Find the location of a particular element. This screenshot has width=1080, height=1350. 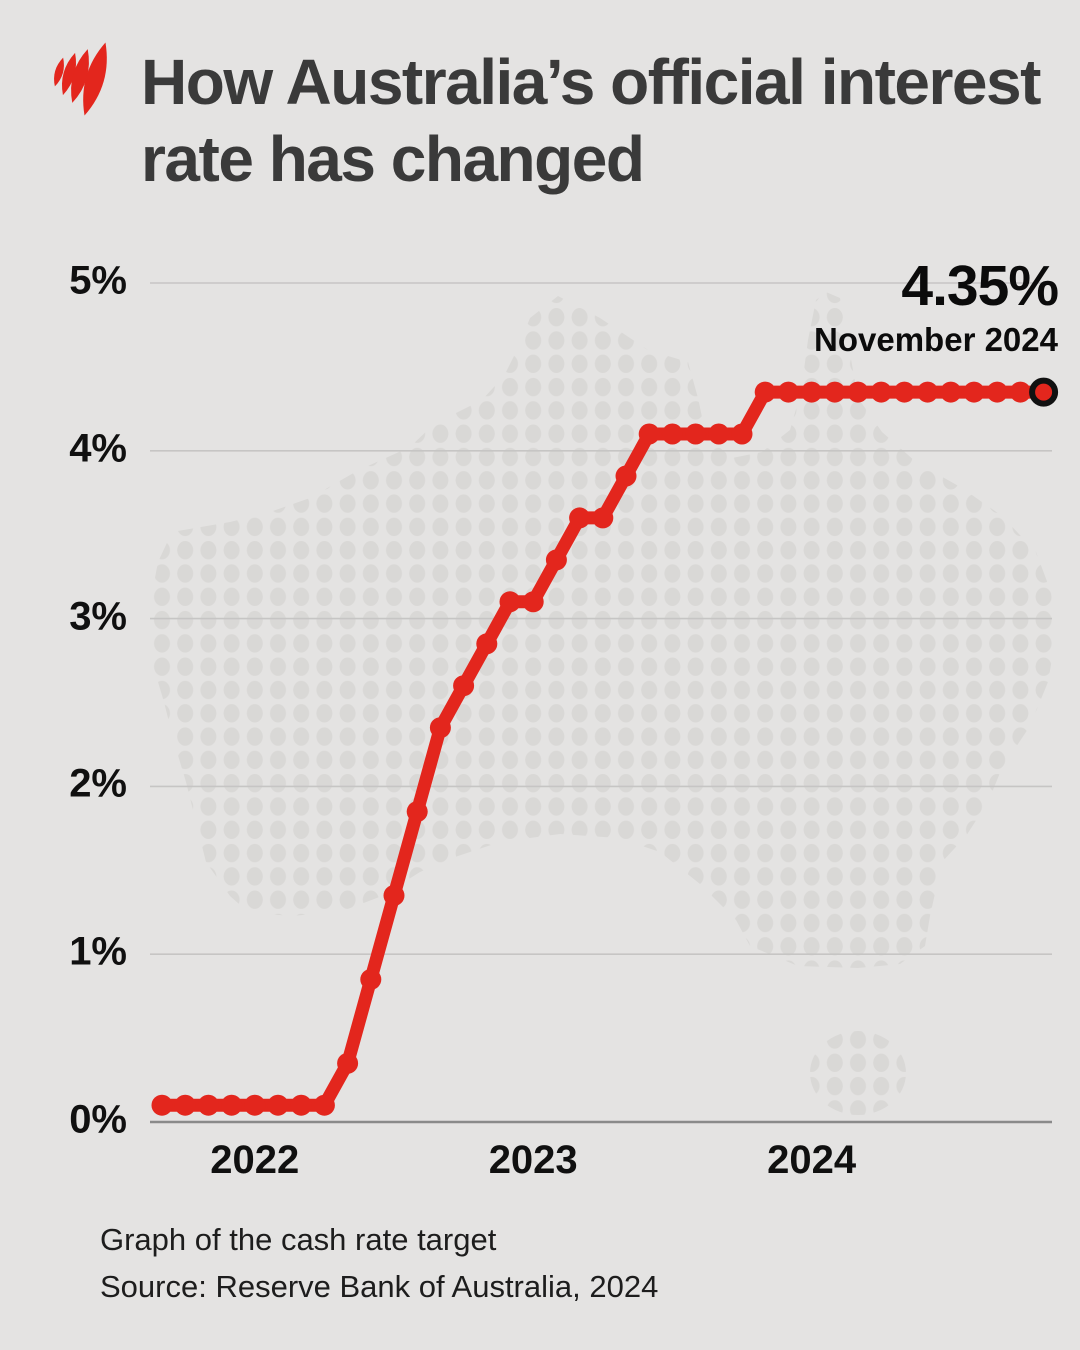

sbs-logo-flames is located at coordinates (80, 79).